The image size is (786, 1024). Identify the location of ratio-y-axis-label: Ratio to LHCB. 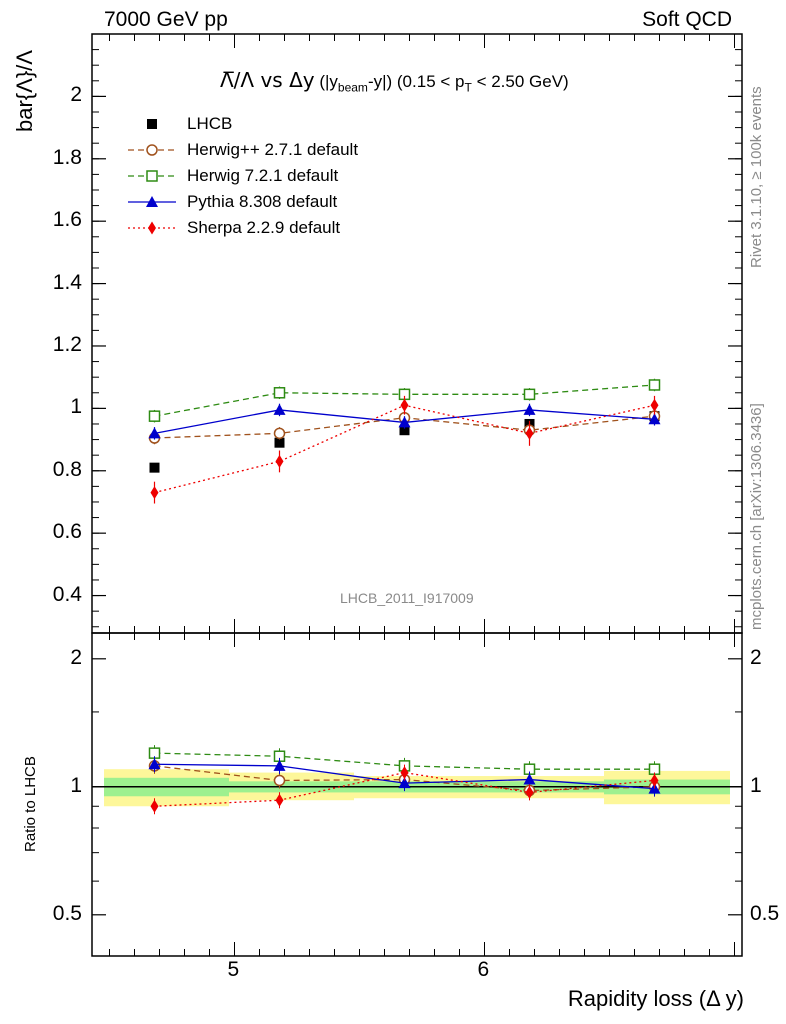
(30, 804).